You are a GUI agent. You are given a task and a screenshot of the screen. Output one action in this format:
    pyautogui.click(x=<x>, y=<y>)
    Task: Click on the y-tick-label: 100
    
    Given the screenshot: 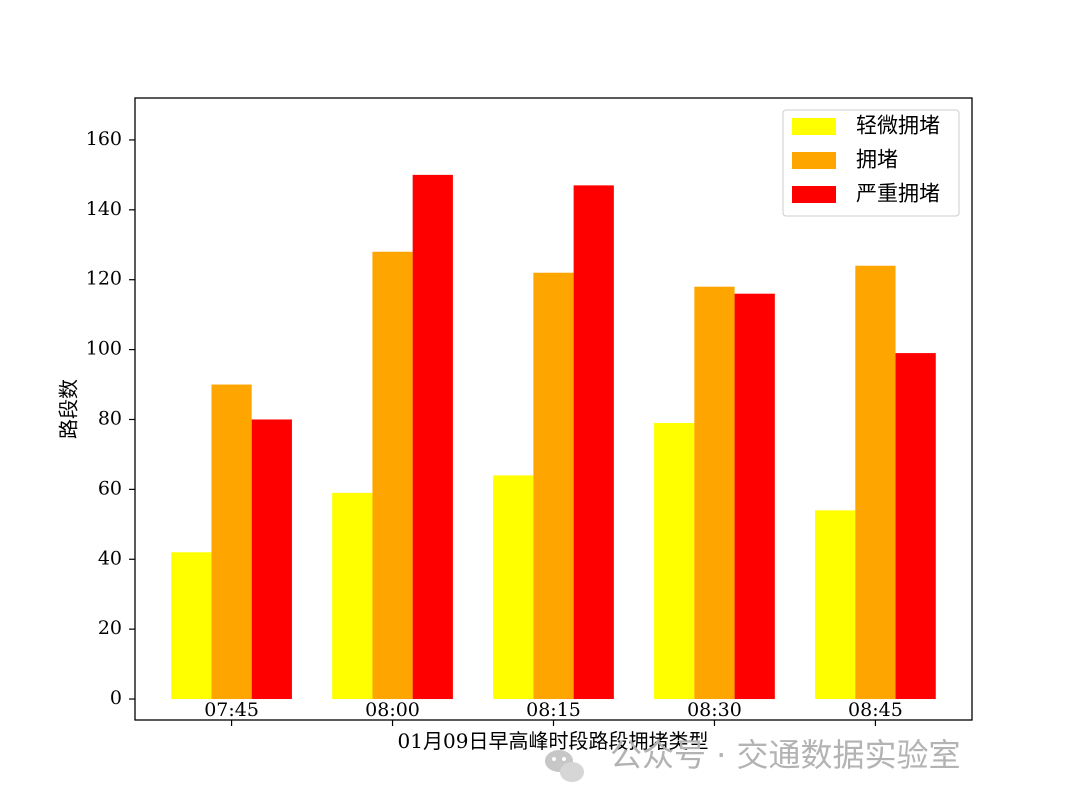 What is the action you would take?
    pyautogui.click(x=104, y=349)
    